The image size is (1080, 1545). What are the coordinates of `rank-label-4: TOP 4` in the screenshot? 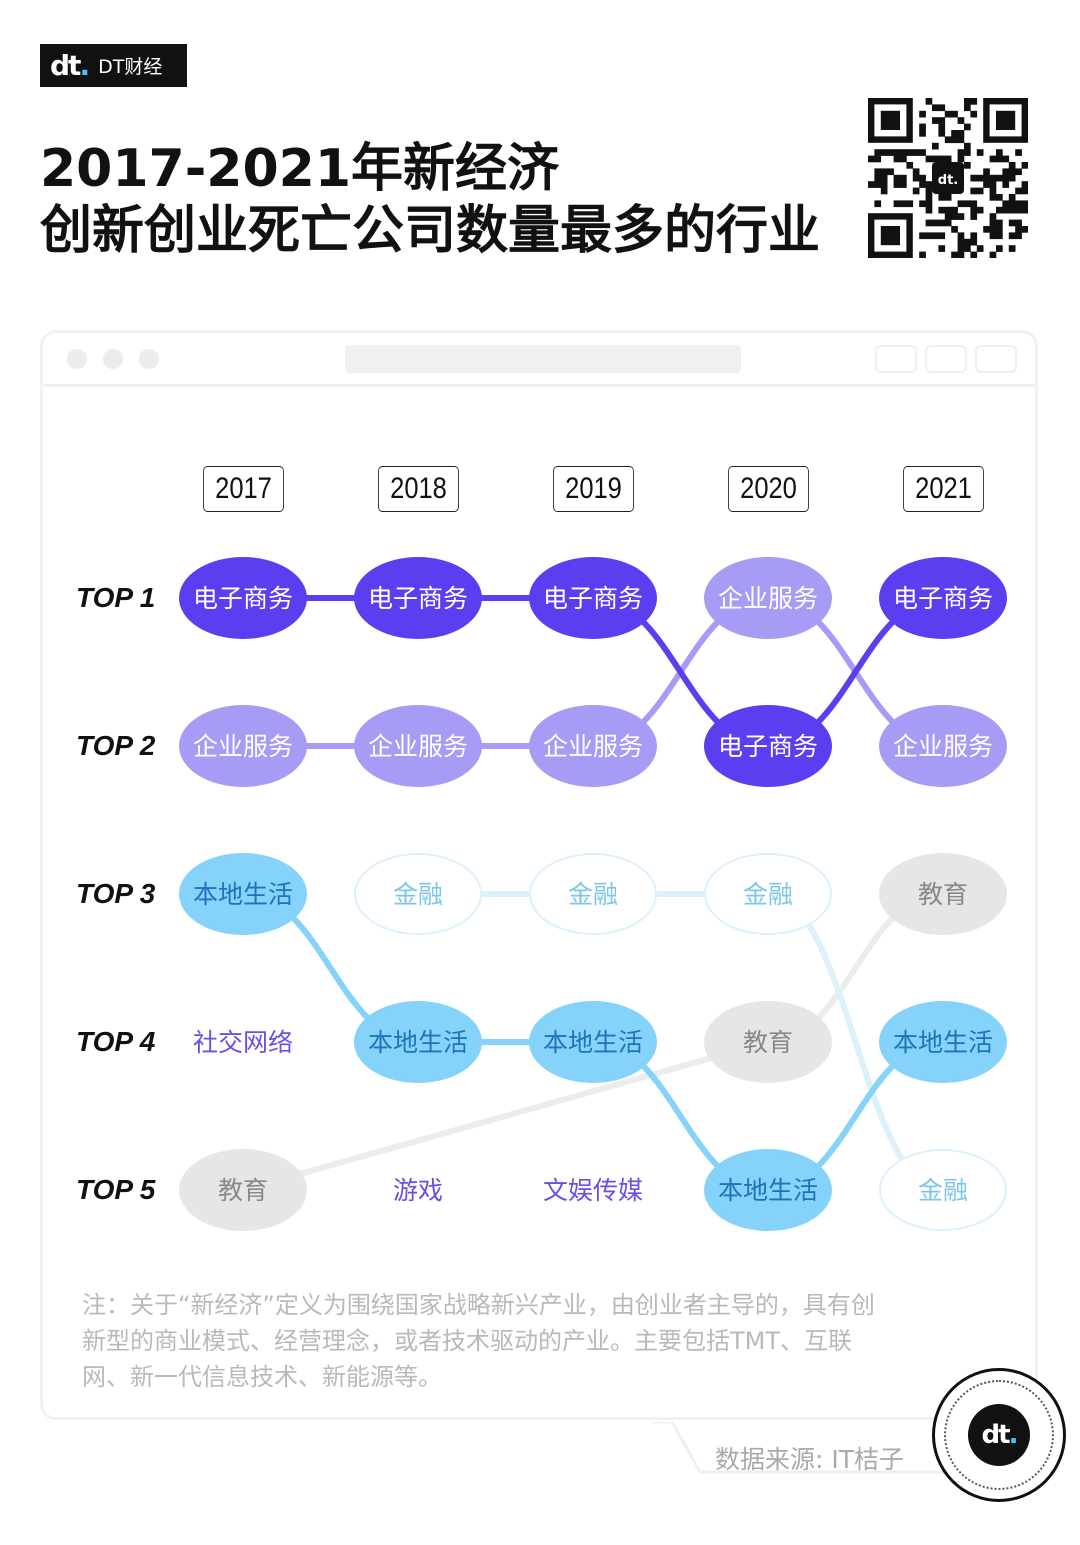 It's located at (116, 1041).